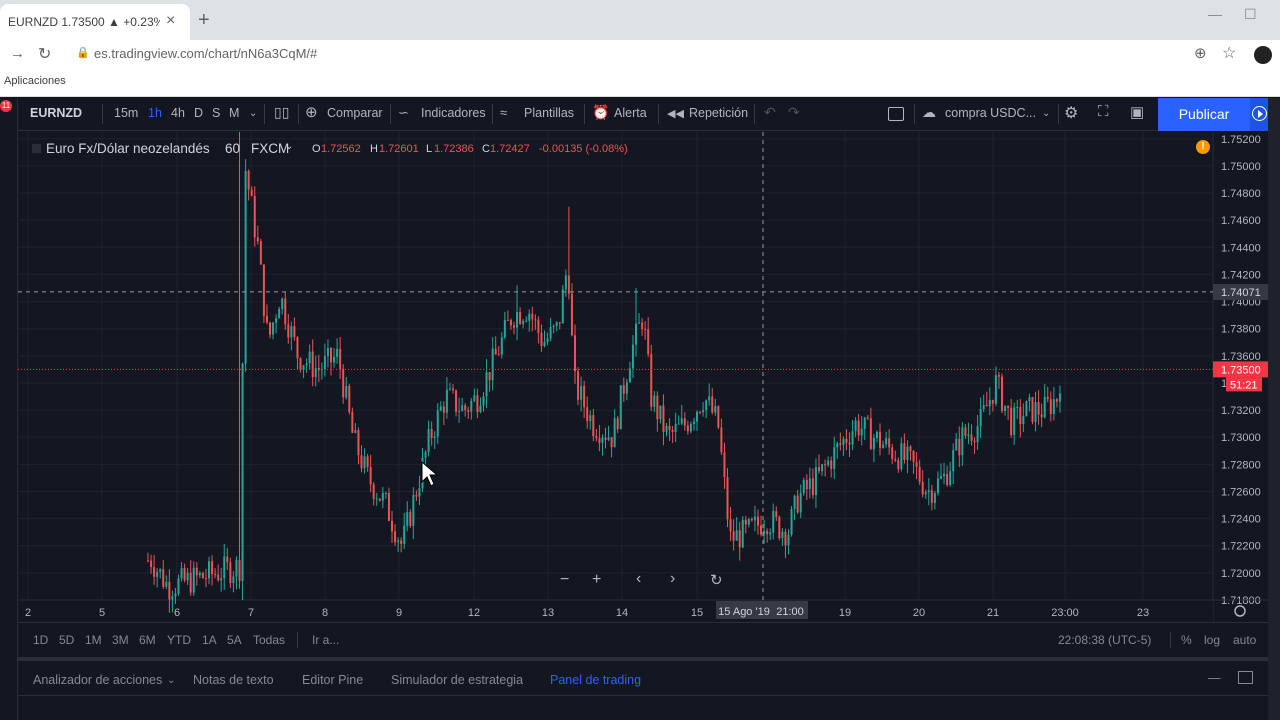  Describe the element at coordinates (1245, 640) in the screenshot. I see `auto-toggle: auto` at that location.